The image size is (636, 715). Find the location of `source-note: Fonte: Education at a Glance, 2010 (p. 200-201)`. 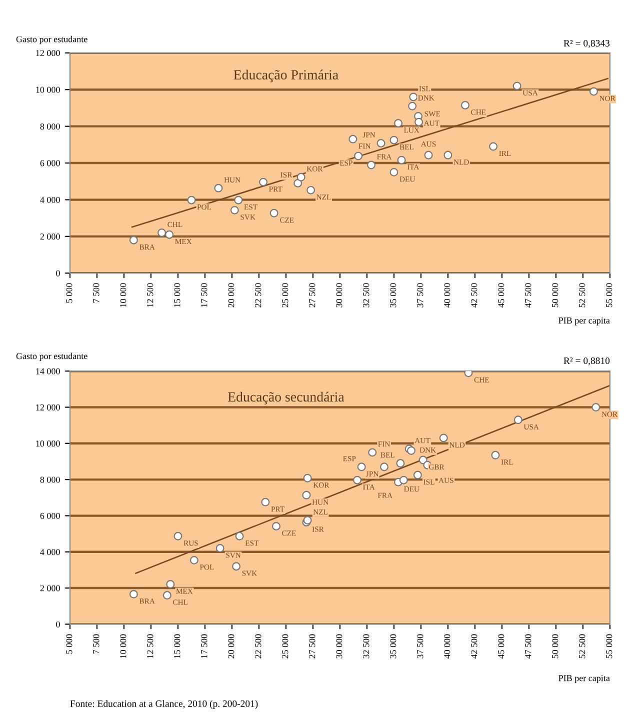

source-note: Fonte: Education at a Glance, 2010 (p. 200-201) is located at coordinates (164, 704).